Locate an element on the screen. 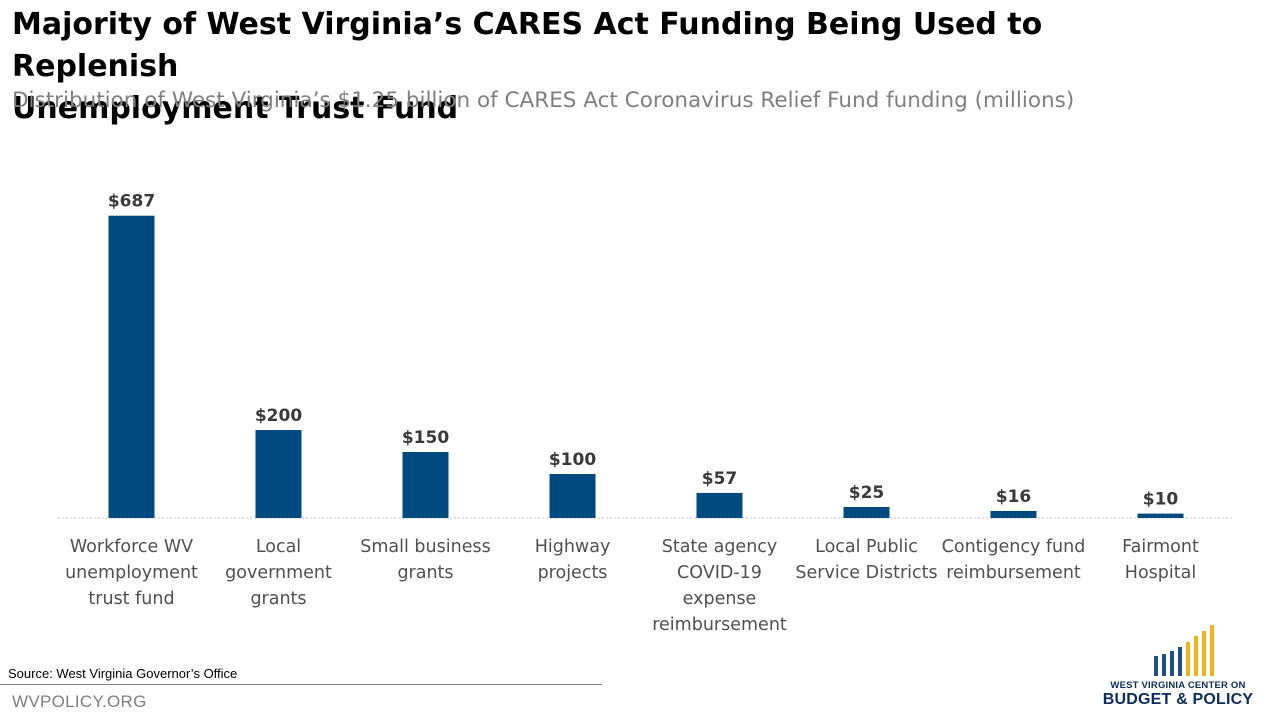  category-label-3: Highway projects is located at coordinates (573, 560).